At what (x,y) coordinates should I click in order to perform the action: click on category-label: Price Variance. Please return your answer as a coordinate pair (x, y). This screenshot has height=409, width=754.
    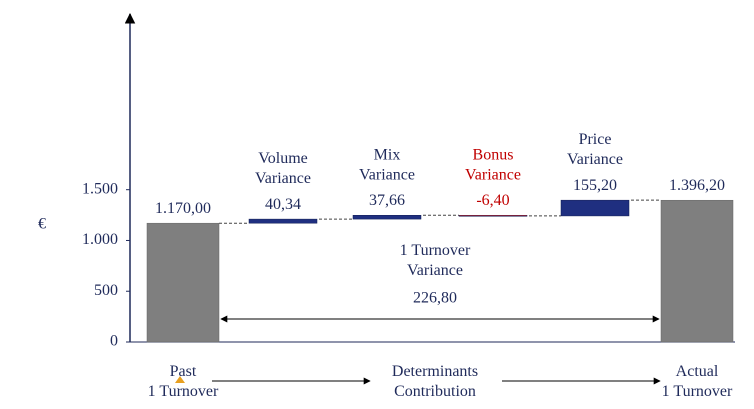
    Looking at the image, I should click on (595, 149).